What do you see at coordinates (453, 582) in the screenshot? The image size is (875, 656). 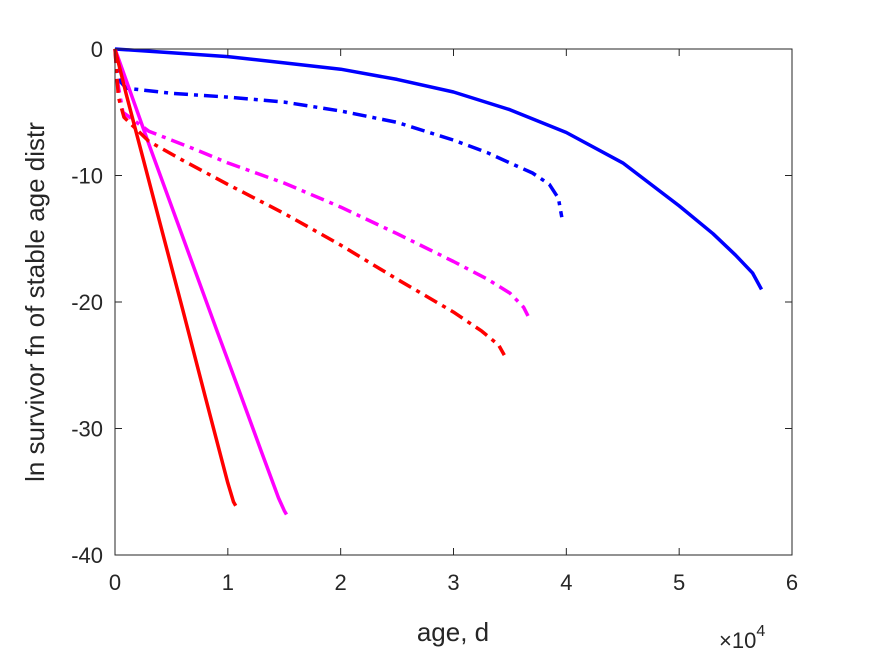 I see `x-tick-label: 3` at bounding box center [453, 582].